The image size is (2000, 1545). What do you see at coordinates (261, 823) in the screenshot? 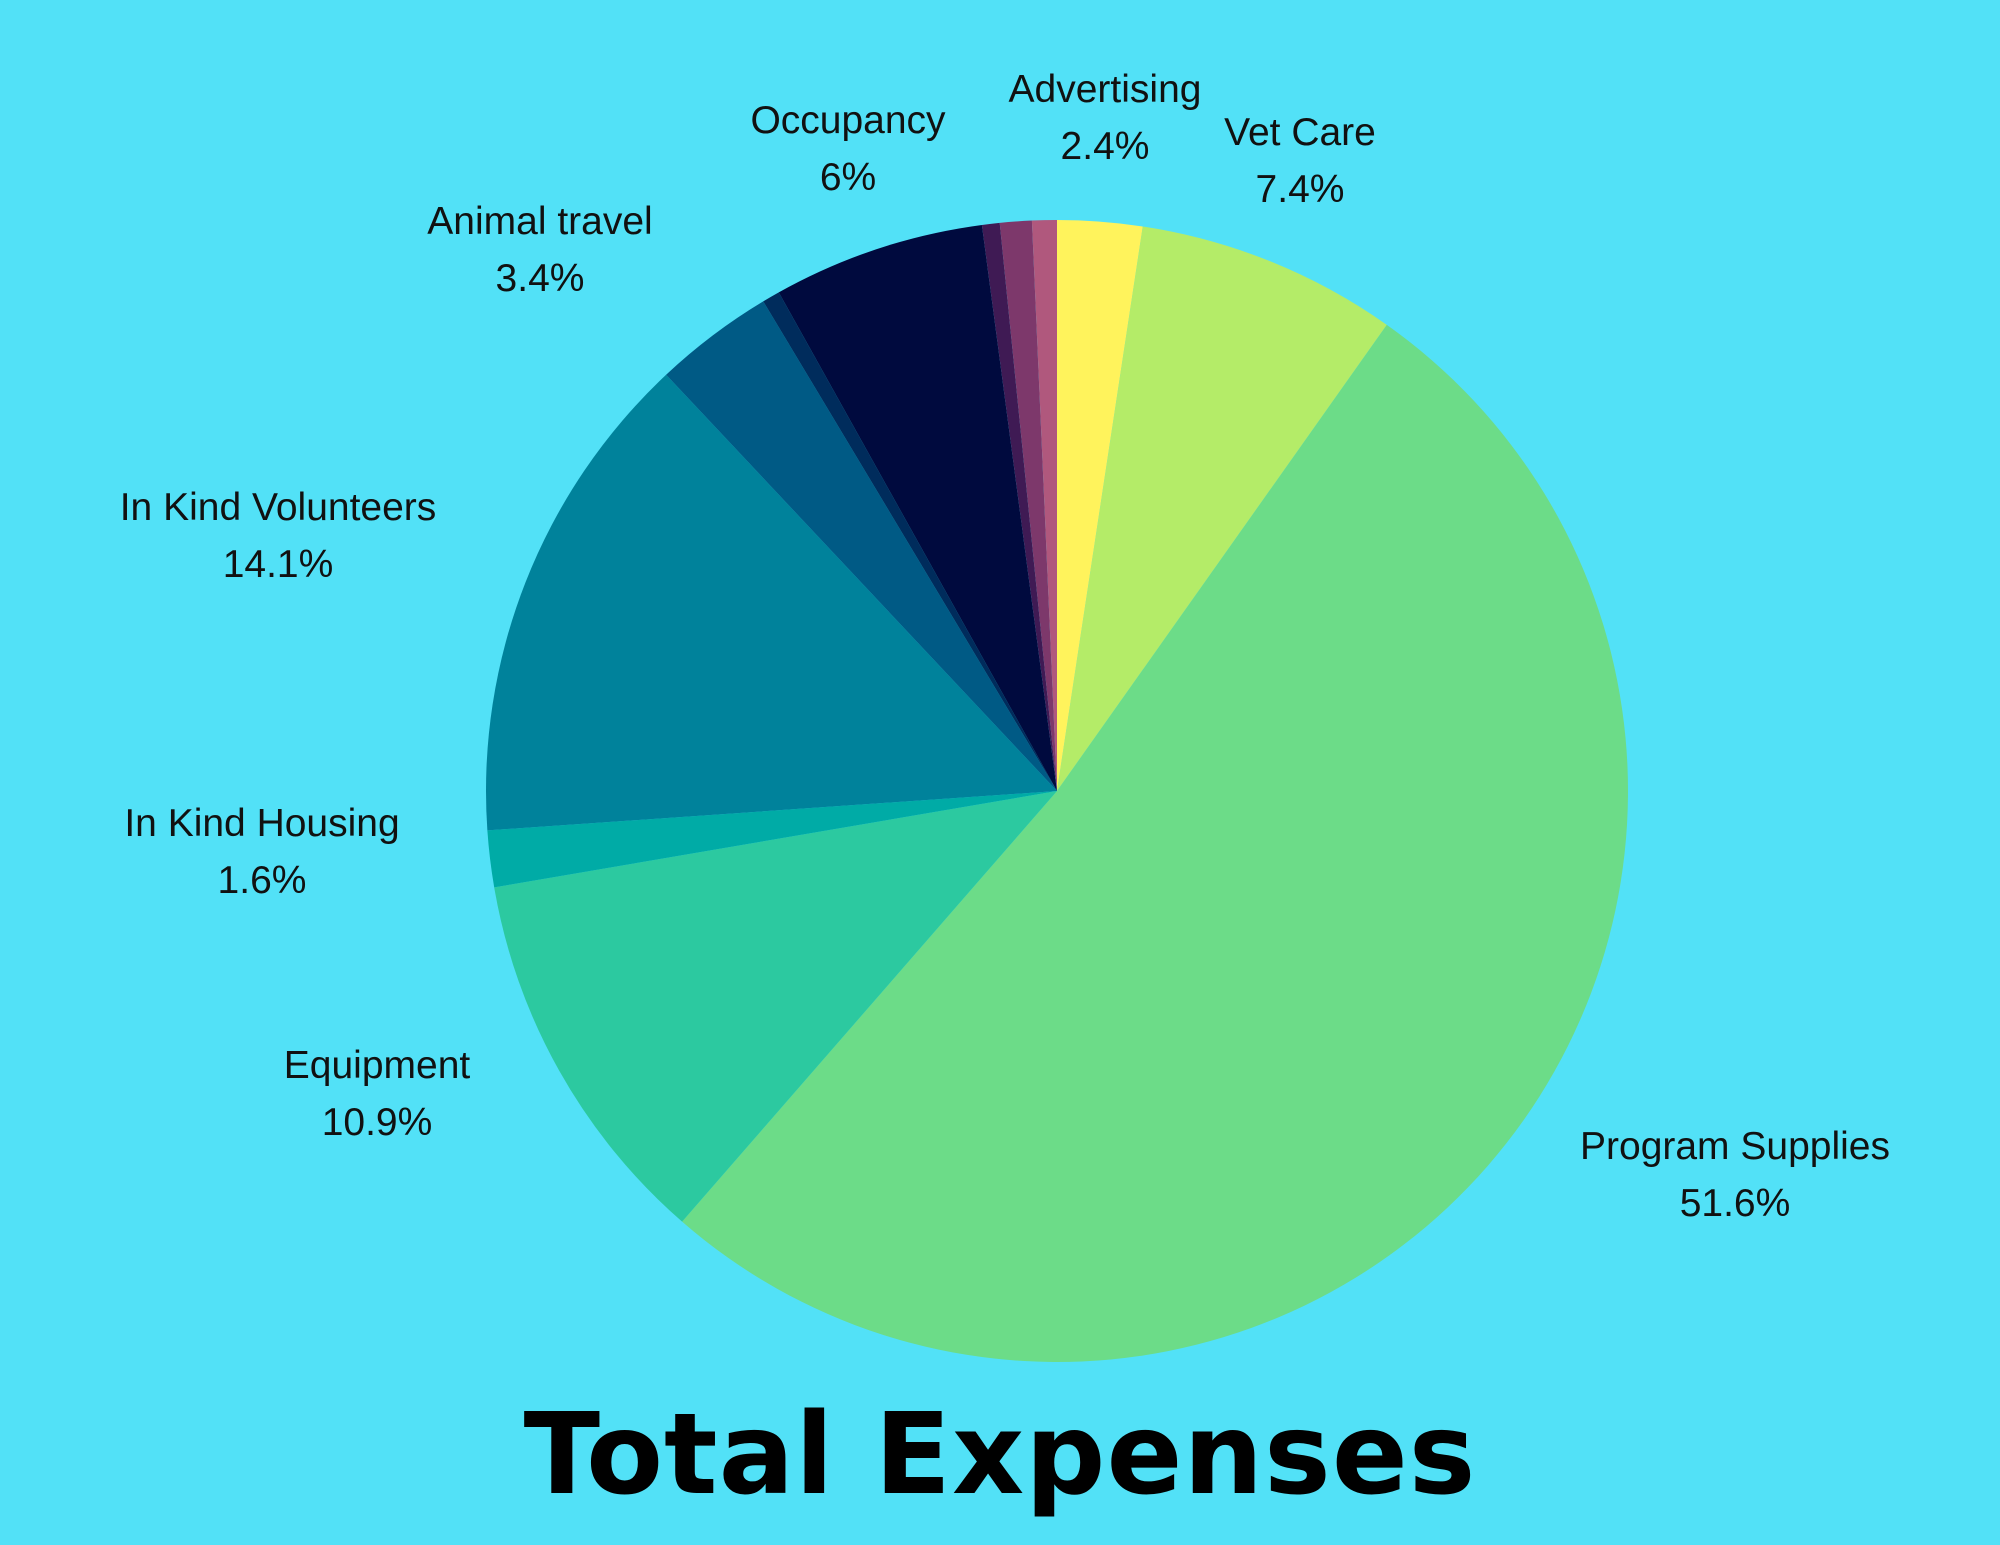
I see `slice-label-name: In Kind Housing` at bounding box center [261, 823].